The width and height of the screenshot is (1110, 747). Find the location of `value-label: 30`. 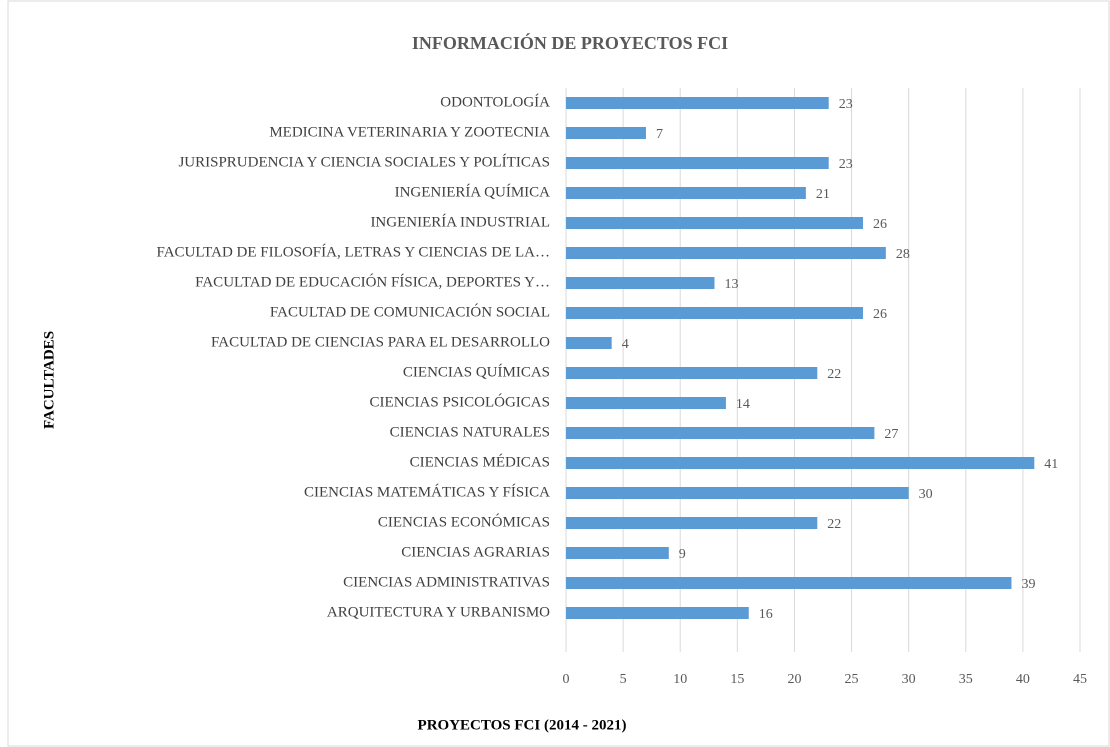

value-label: 30 is located at coordinates (926, 494).